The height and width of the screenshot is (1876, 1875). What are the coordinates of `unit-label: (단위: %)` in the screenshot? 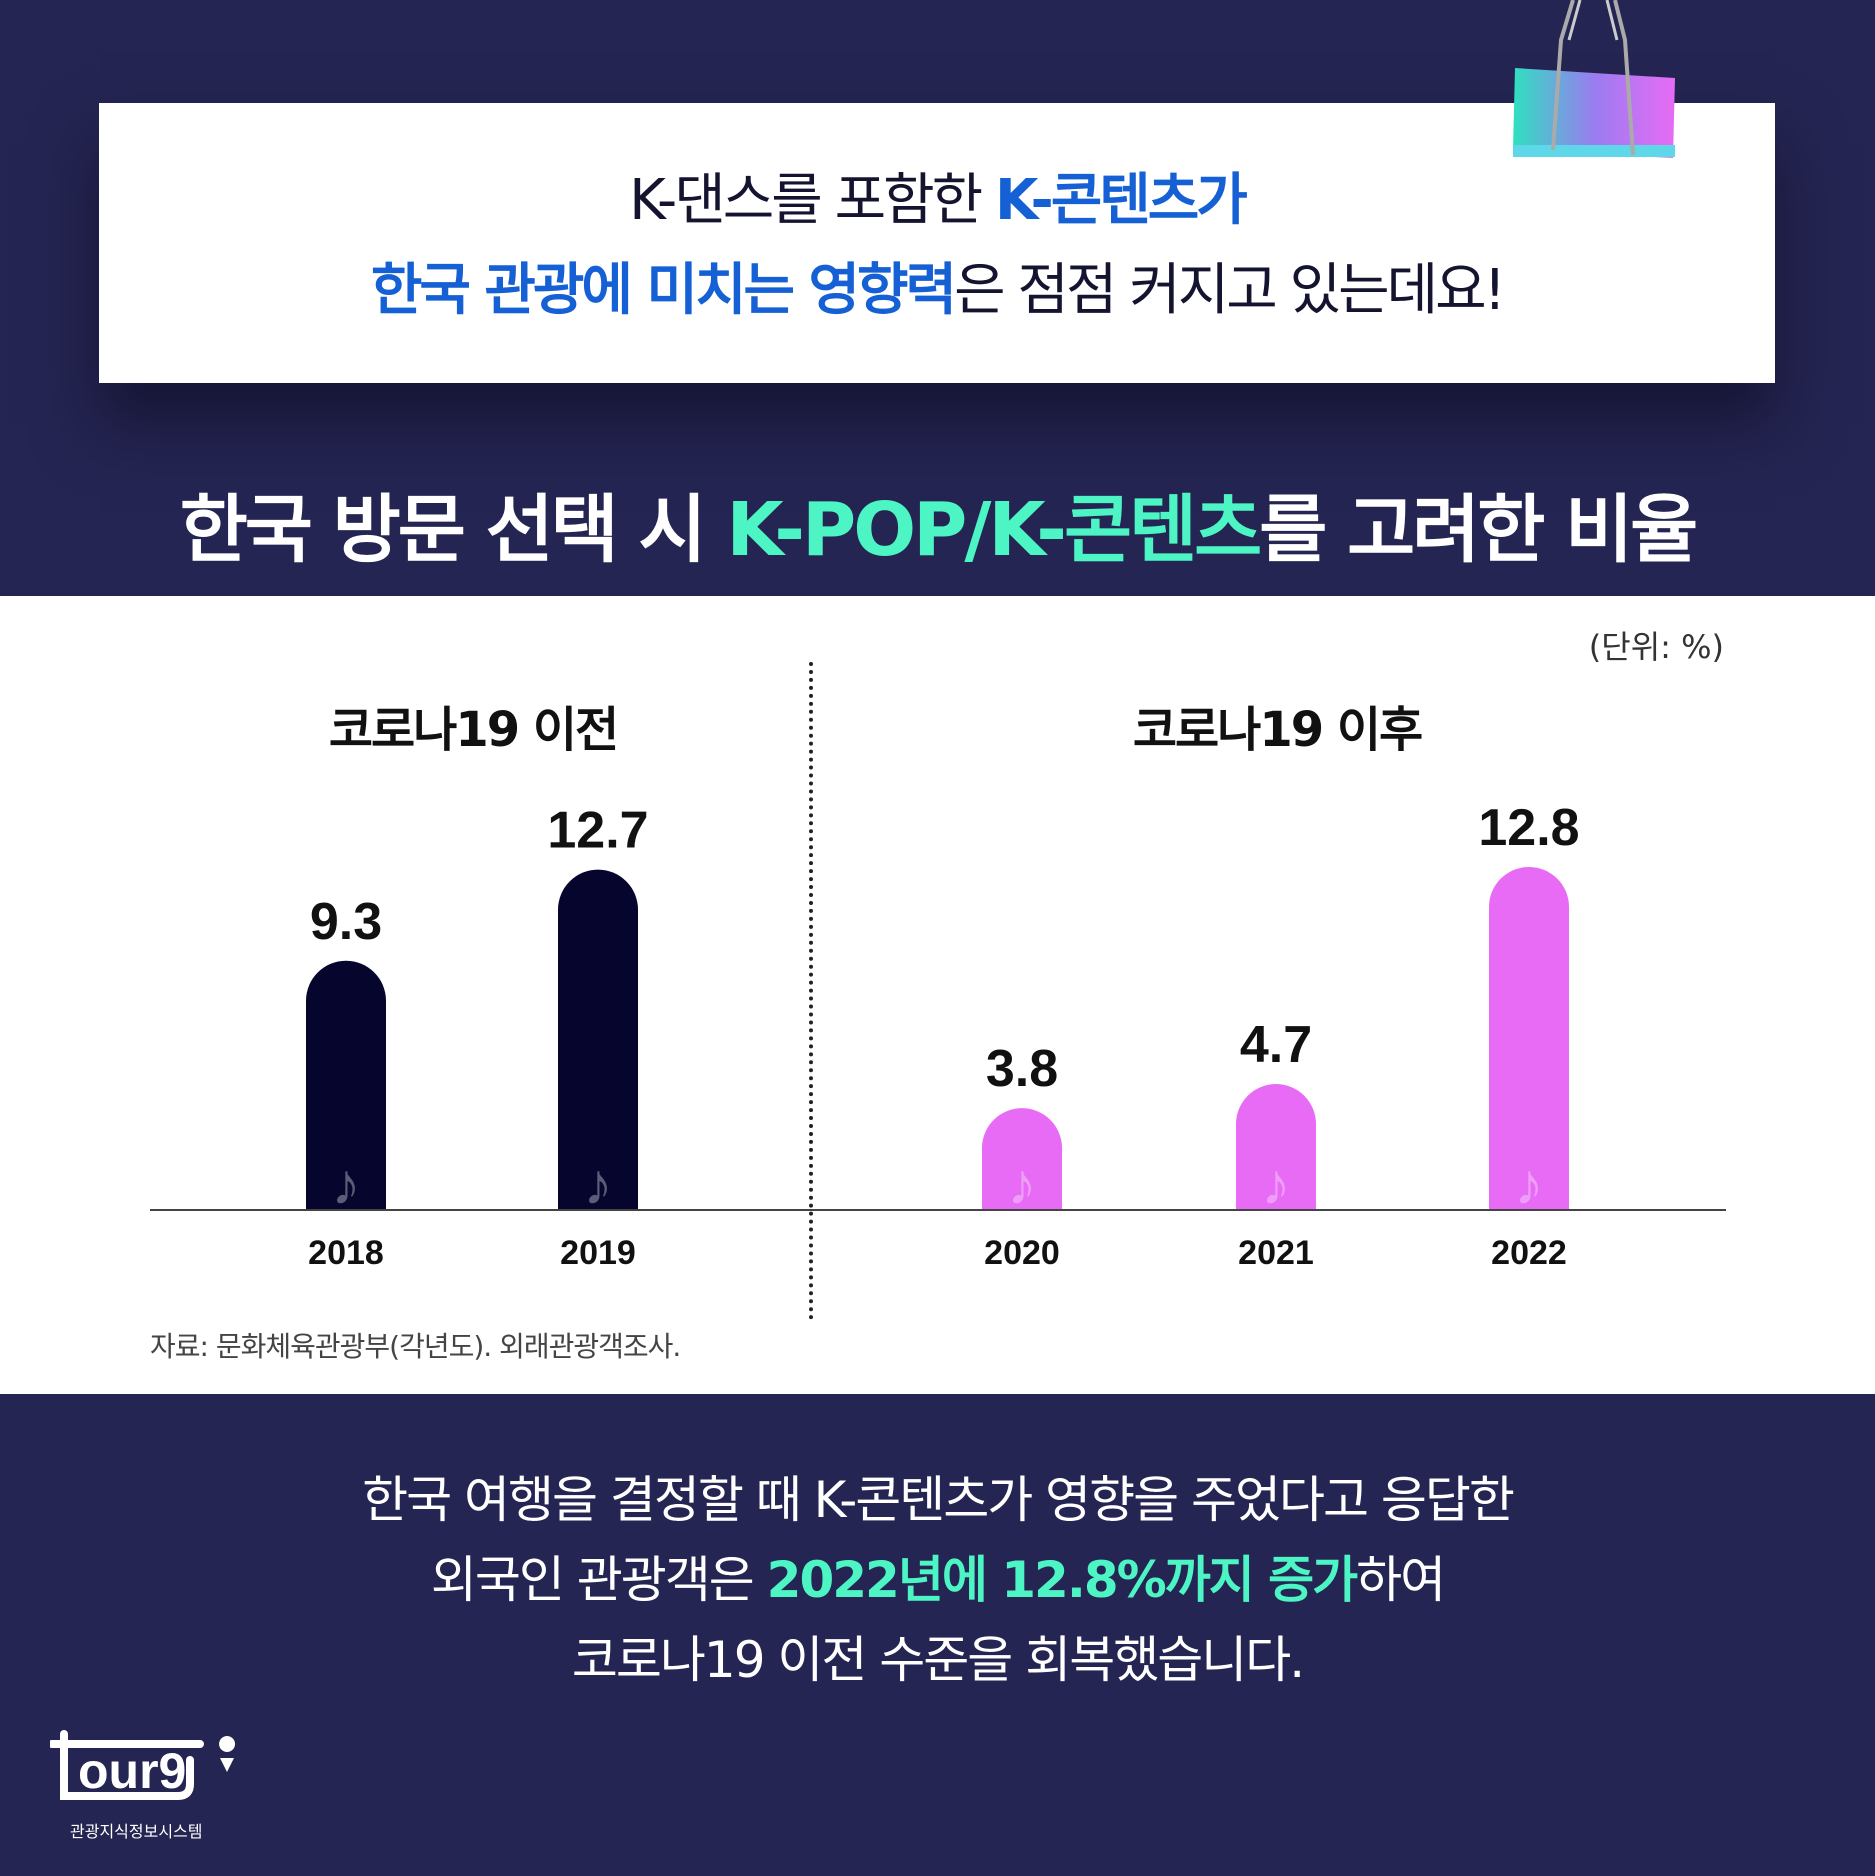 It's located at (1656, 647).